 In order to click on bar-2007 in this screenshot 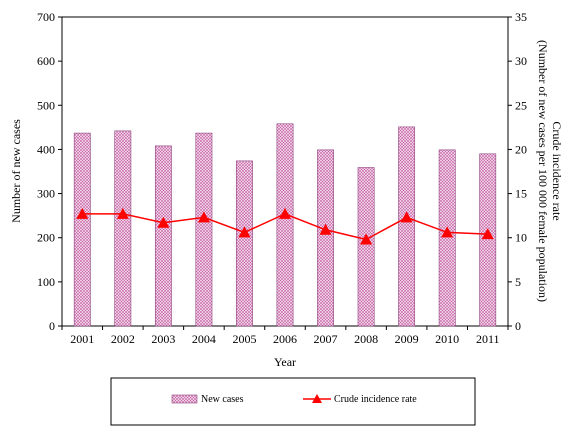, I will do `click(325, 238)`.